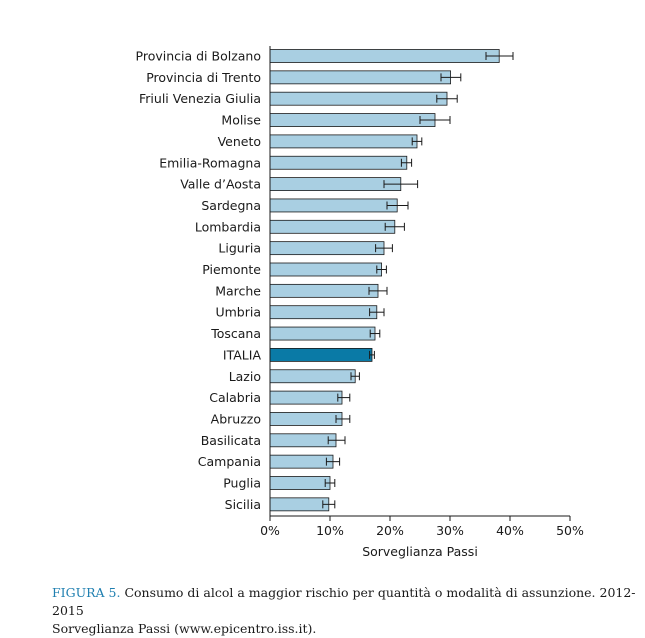 The height and width of the screenshot is (638, 645). I want to click on category-label-11: Marche, so click(238, 290).